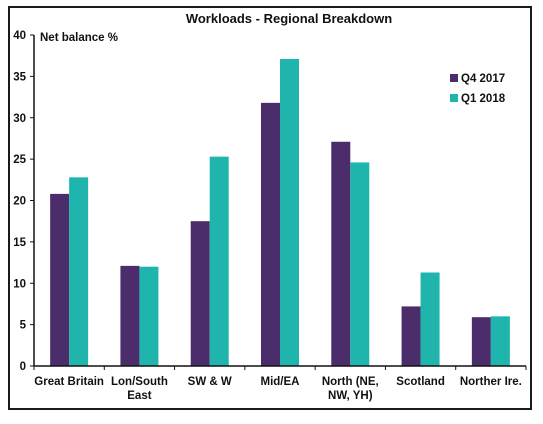  What do you see at coordinates (79, 38) in the screenshot?
I see `y-axis-label: Net balance %` at bounding box center [79, 38].